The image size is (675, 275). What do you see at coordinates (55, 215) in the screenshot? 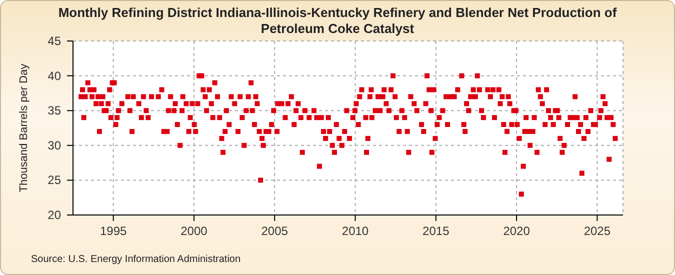
I see `y-tick-label: 20` at bounding box center [55, 215].